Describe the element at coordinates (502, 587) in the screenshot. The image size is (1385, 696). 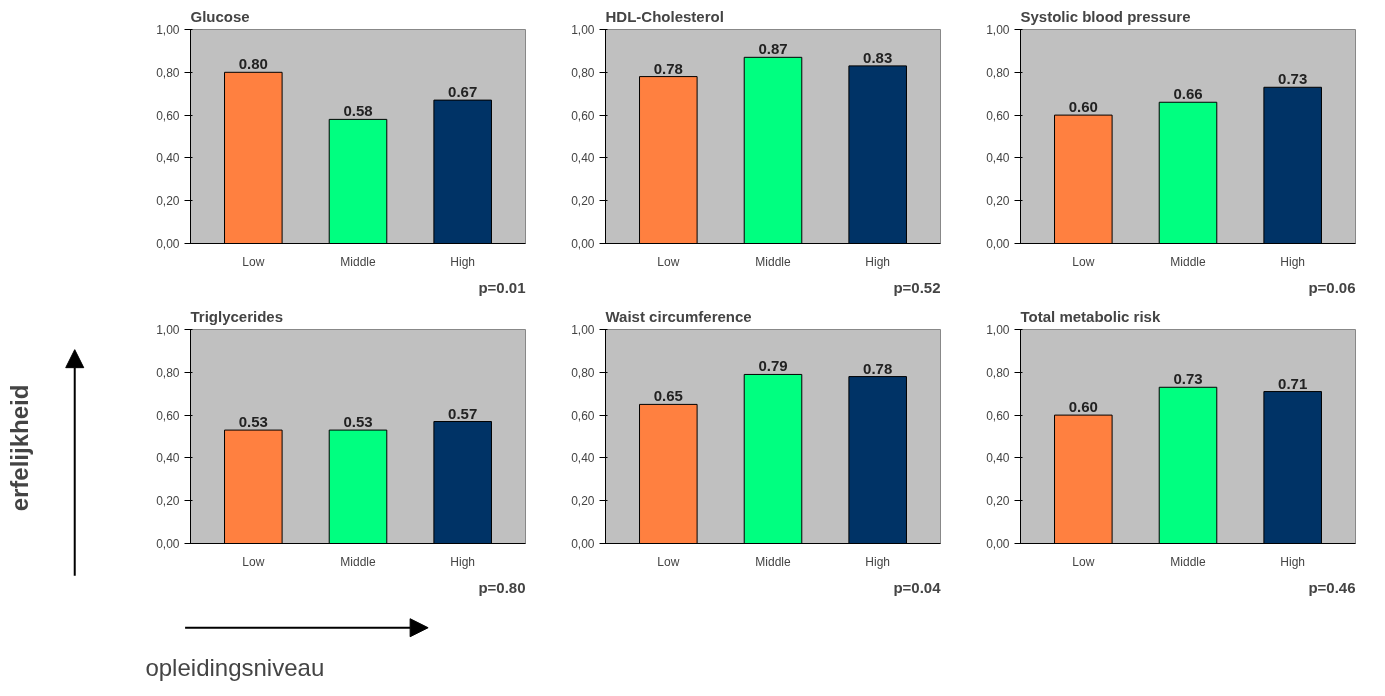
I see `text: p=0.80` at that location.